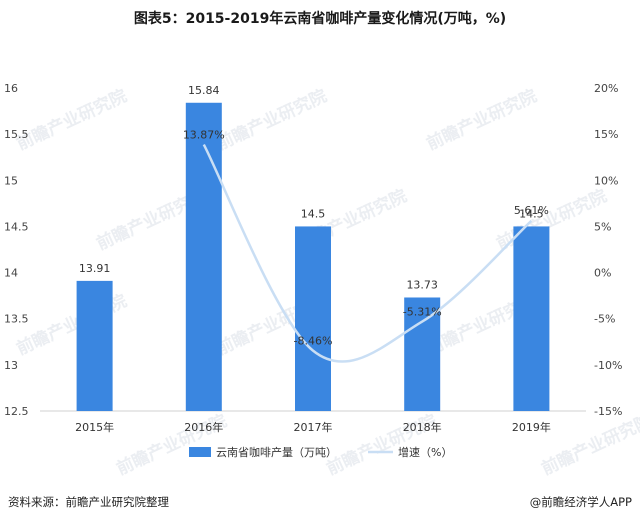 Image resolution: width=640 pixels, height=524 pixels. Describe the element at coordinates (88, 502) in the screenshot. I see `source-note: 资料来源：前瞻产业研究院整理` at that location.